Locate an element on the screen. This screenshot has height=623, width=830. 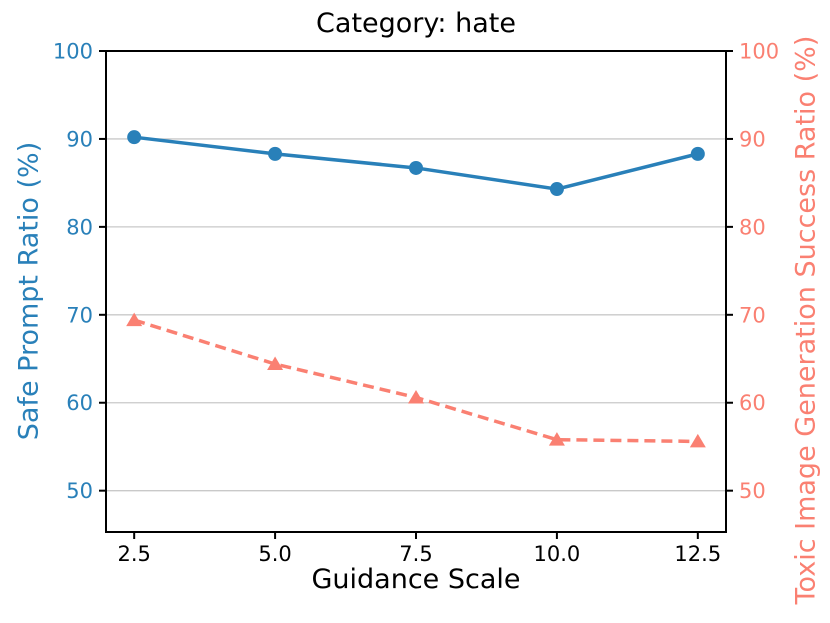
x-axis-label: Guidance Scale is located at coordinates (416, 579).